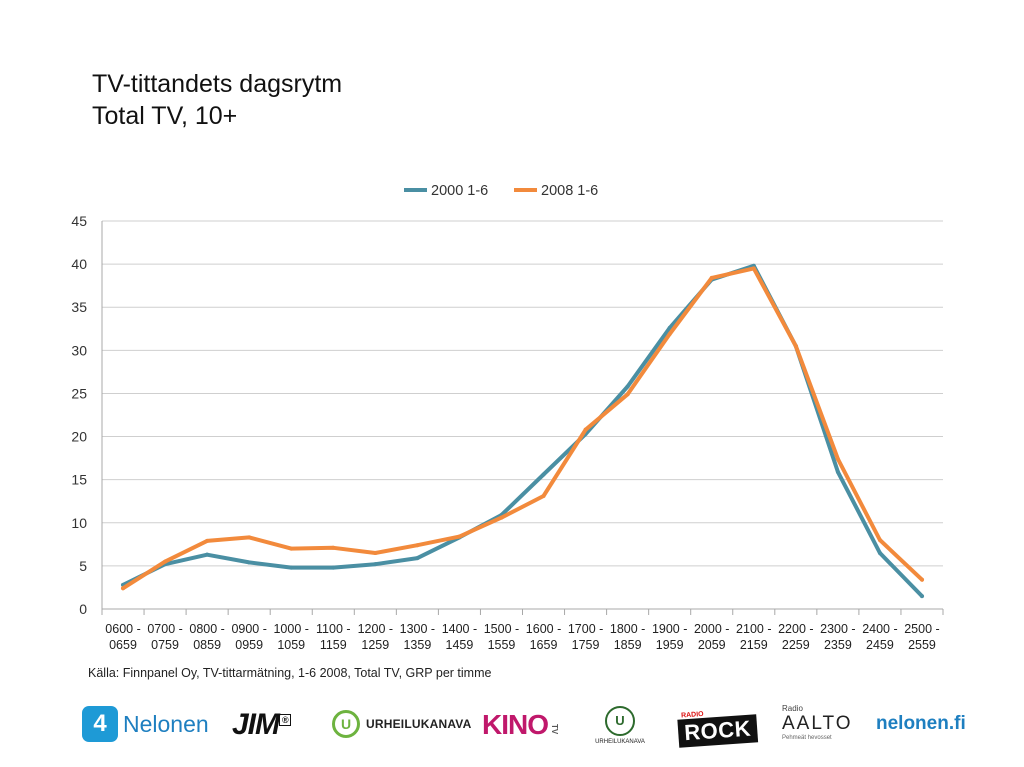 The image size is (1024, 767). I want to click on x-tick-label: 1159, so click(333, 645).